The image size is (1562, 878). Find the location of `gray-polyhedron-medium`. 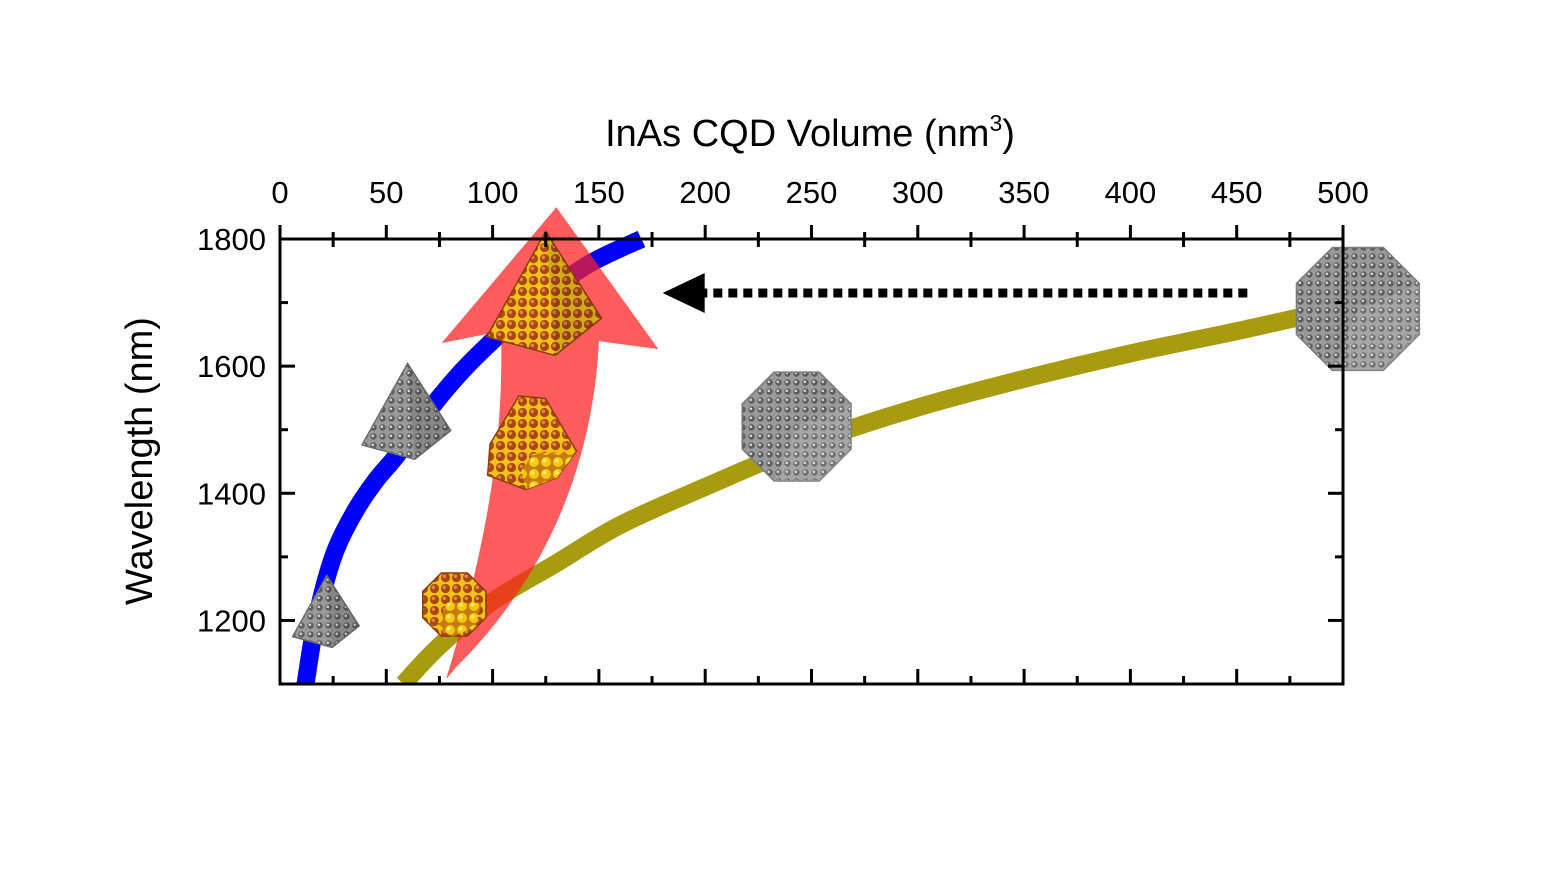

gray-polyhedron-medium is located at coordinates (796, 426).